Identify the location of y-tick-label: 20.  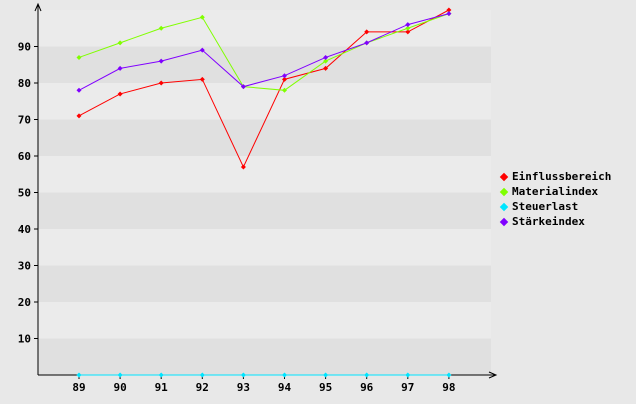
(24, 302).